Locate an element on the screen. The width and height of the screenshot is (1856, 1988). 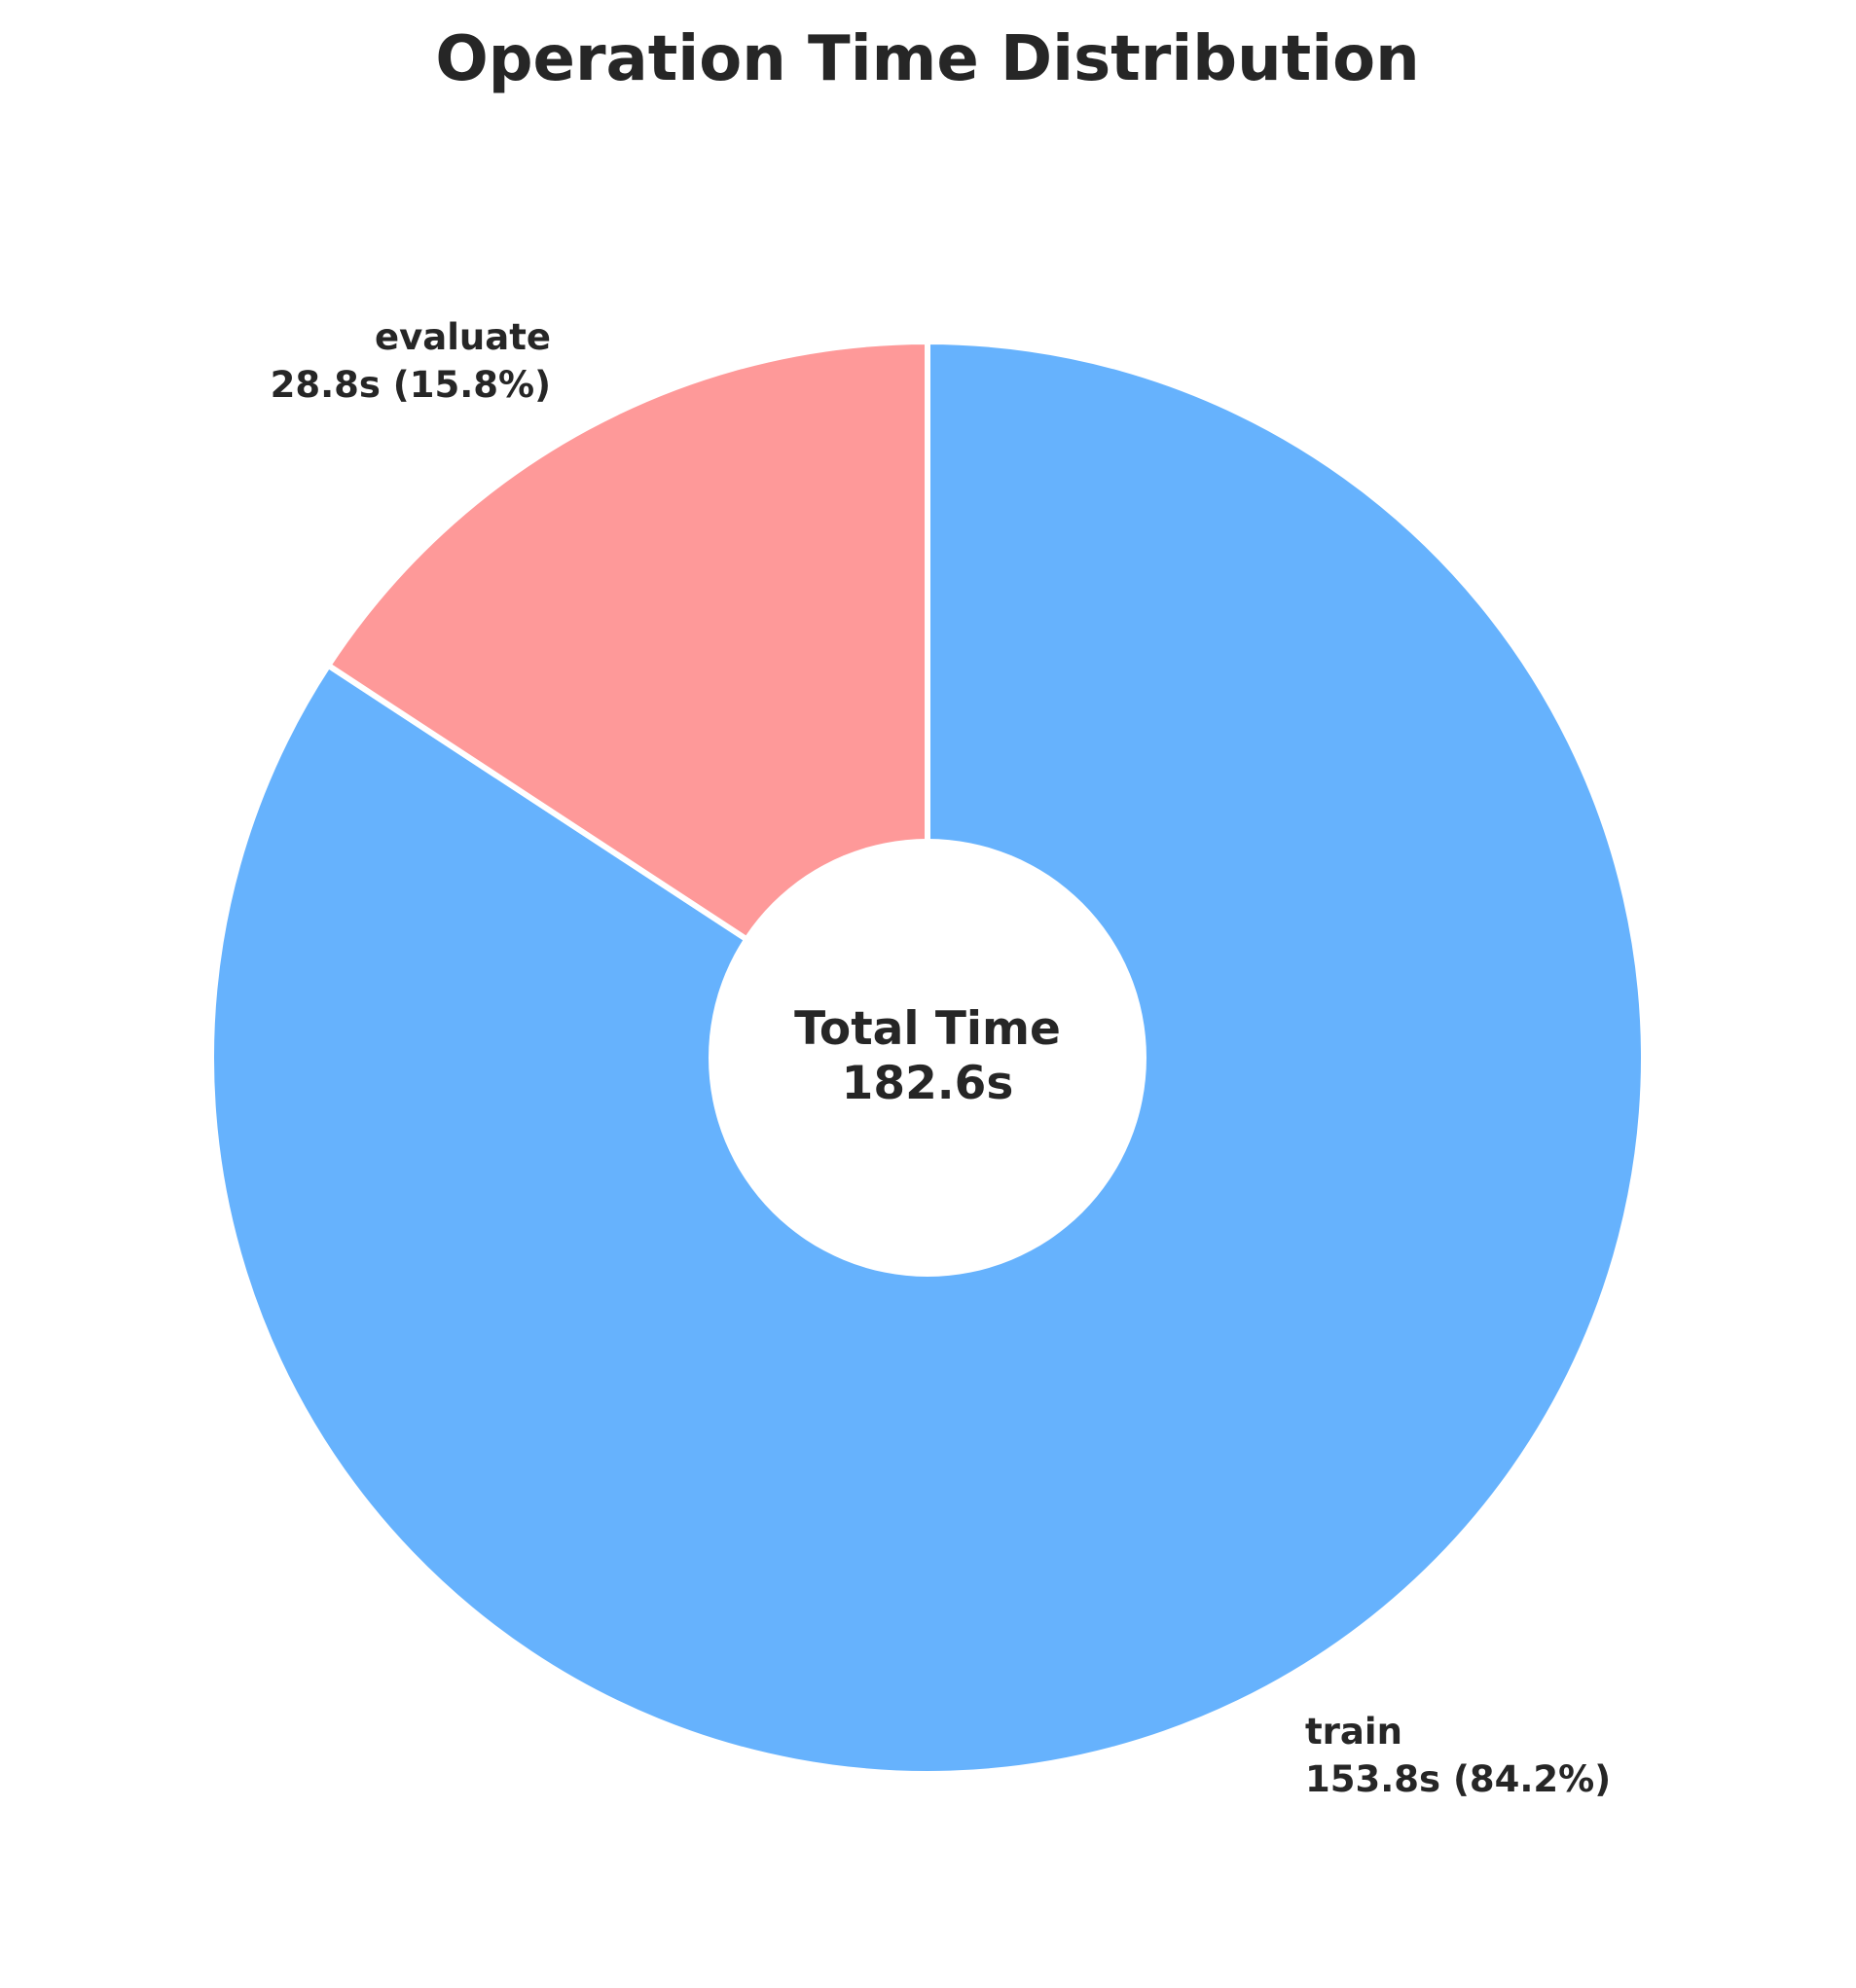
center-label-title: Total Time is located at coordinates (927, 1029).